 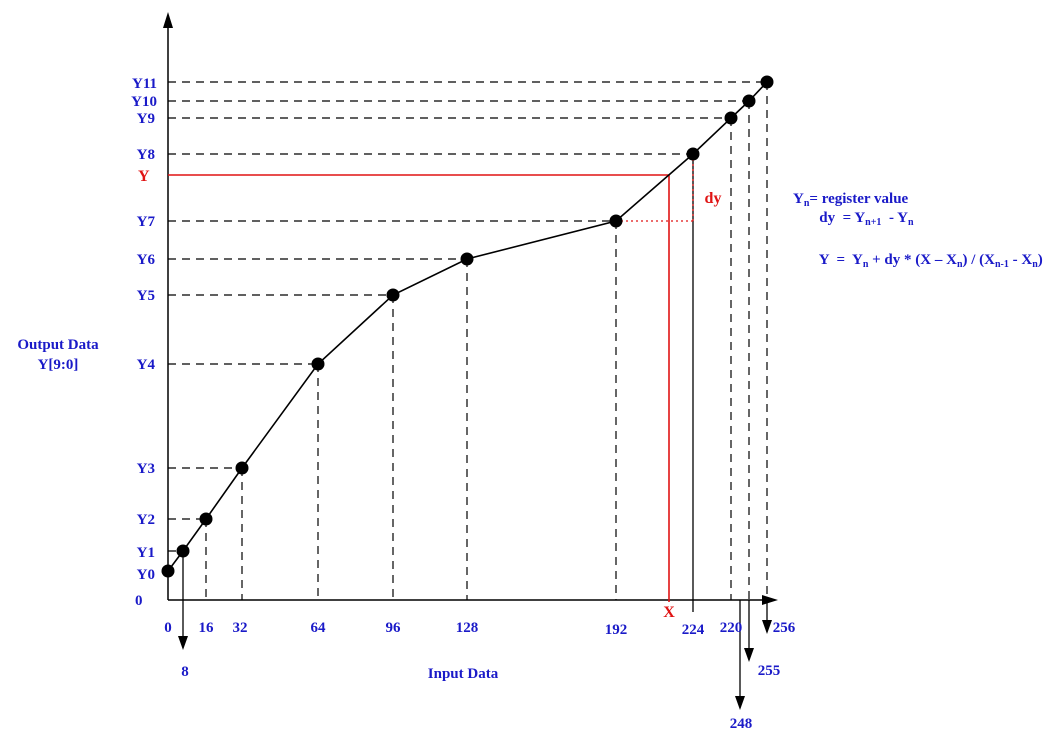 What do you see at coordinates (467, 259) in the screenshot?
I see `point-y6` at bounding box center [467, 259].